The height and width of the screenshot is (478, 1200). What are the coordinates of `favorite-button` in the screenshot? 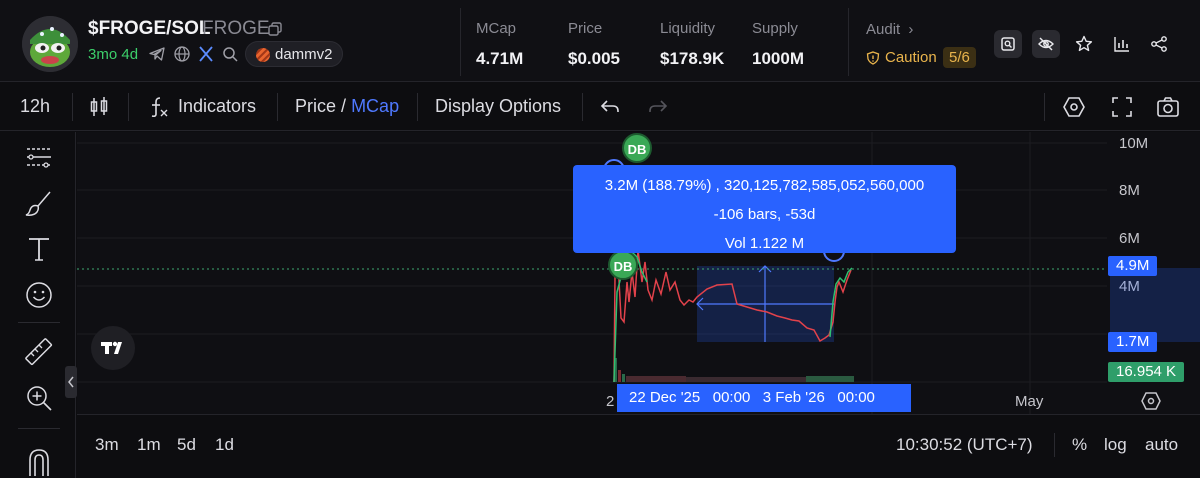 It's located at (1084, 44).